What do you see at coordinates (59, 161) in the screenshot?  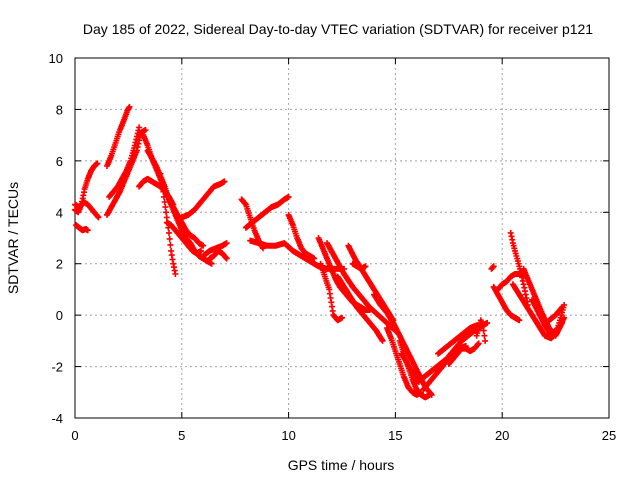 I see `y-tick-label: 6` at bounding box center [59, 161].